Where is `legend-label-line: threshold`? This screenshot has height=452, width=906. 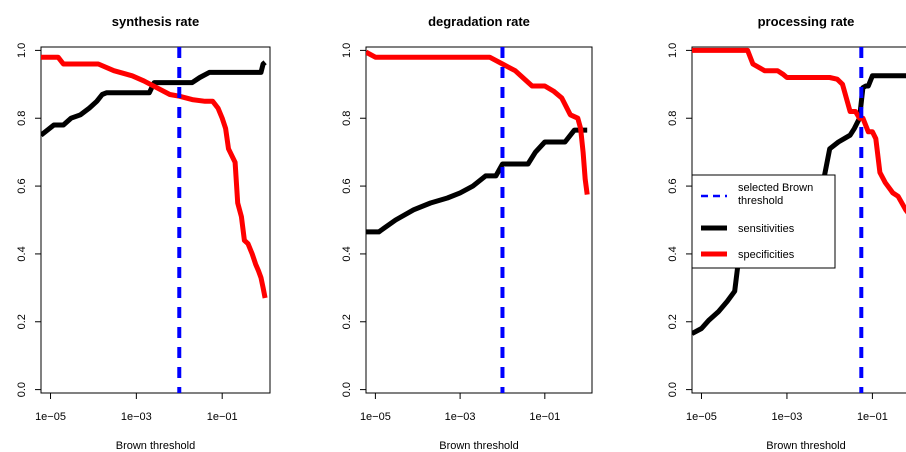 legend-label-line: threshold is located at coordinates (760, 201).